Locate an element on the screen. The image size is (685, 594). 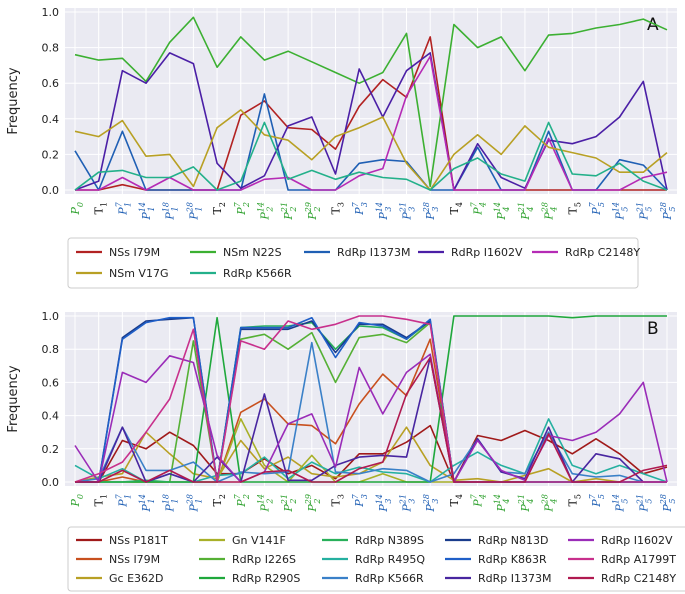
legend-item: NSm V17G is located at coordinates (122, 273).